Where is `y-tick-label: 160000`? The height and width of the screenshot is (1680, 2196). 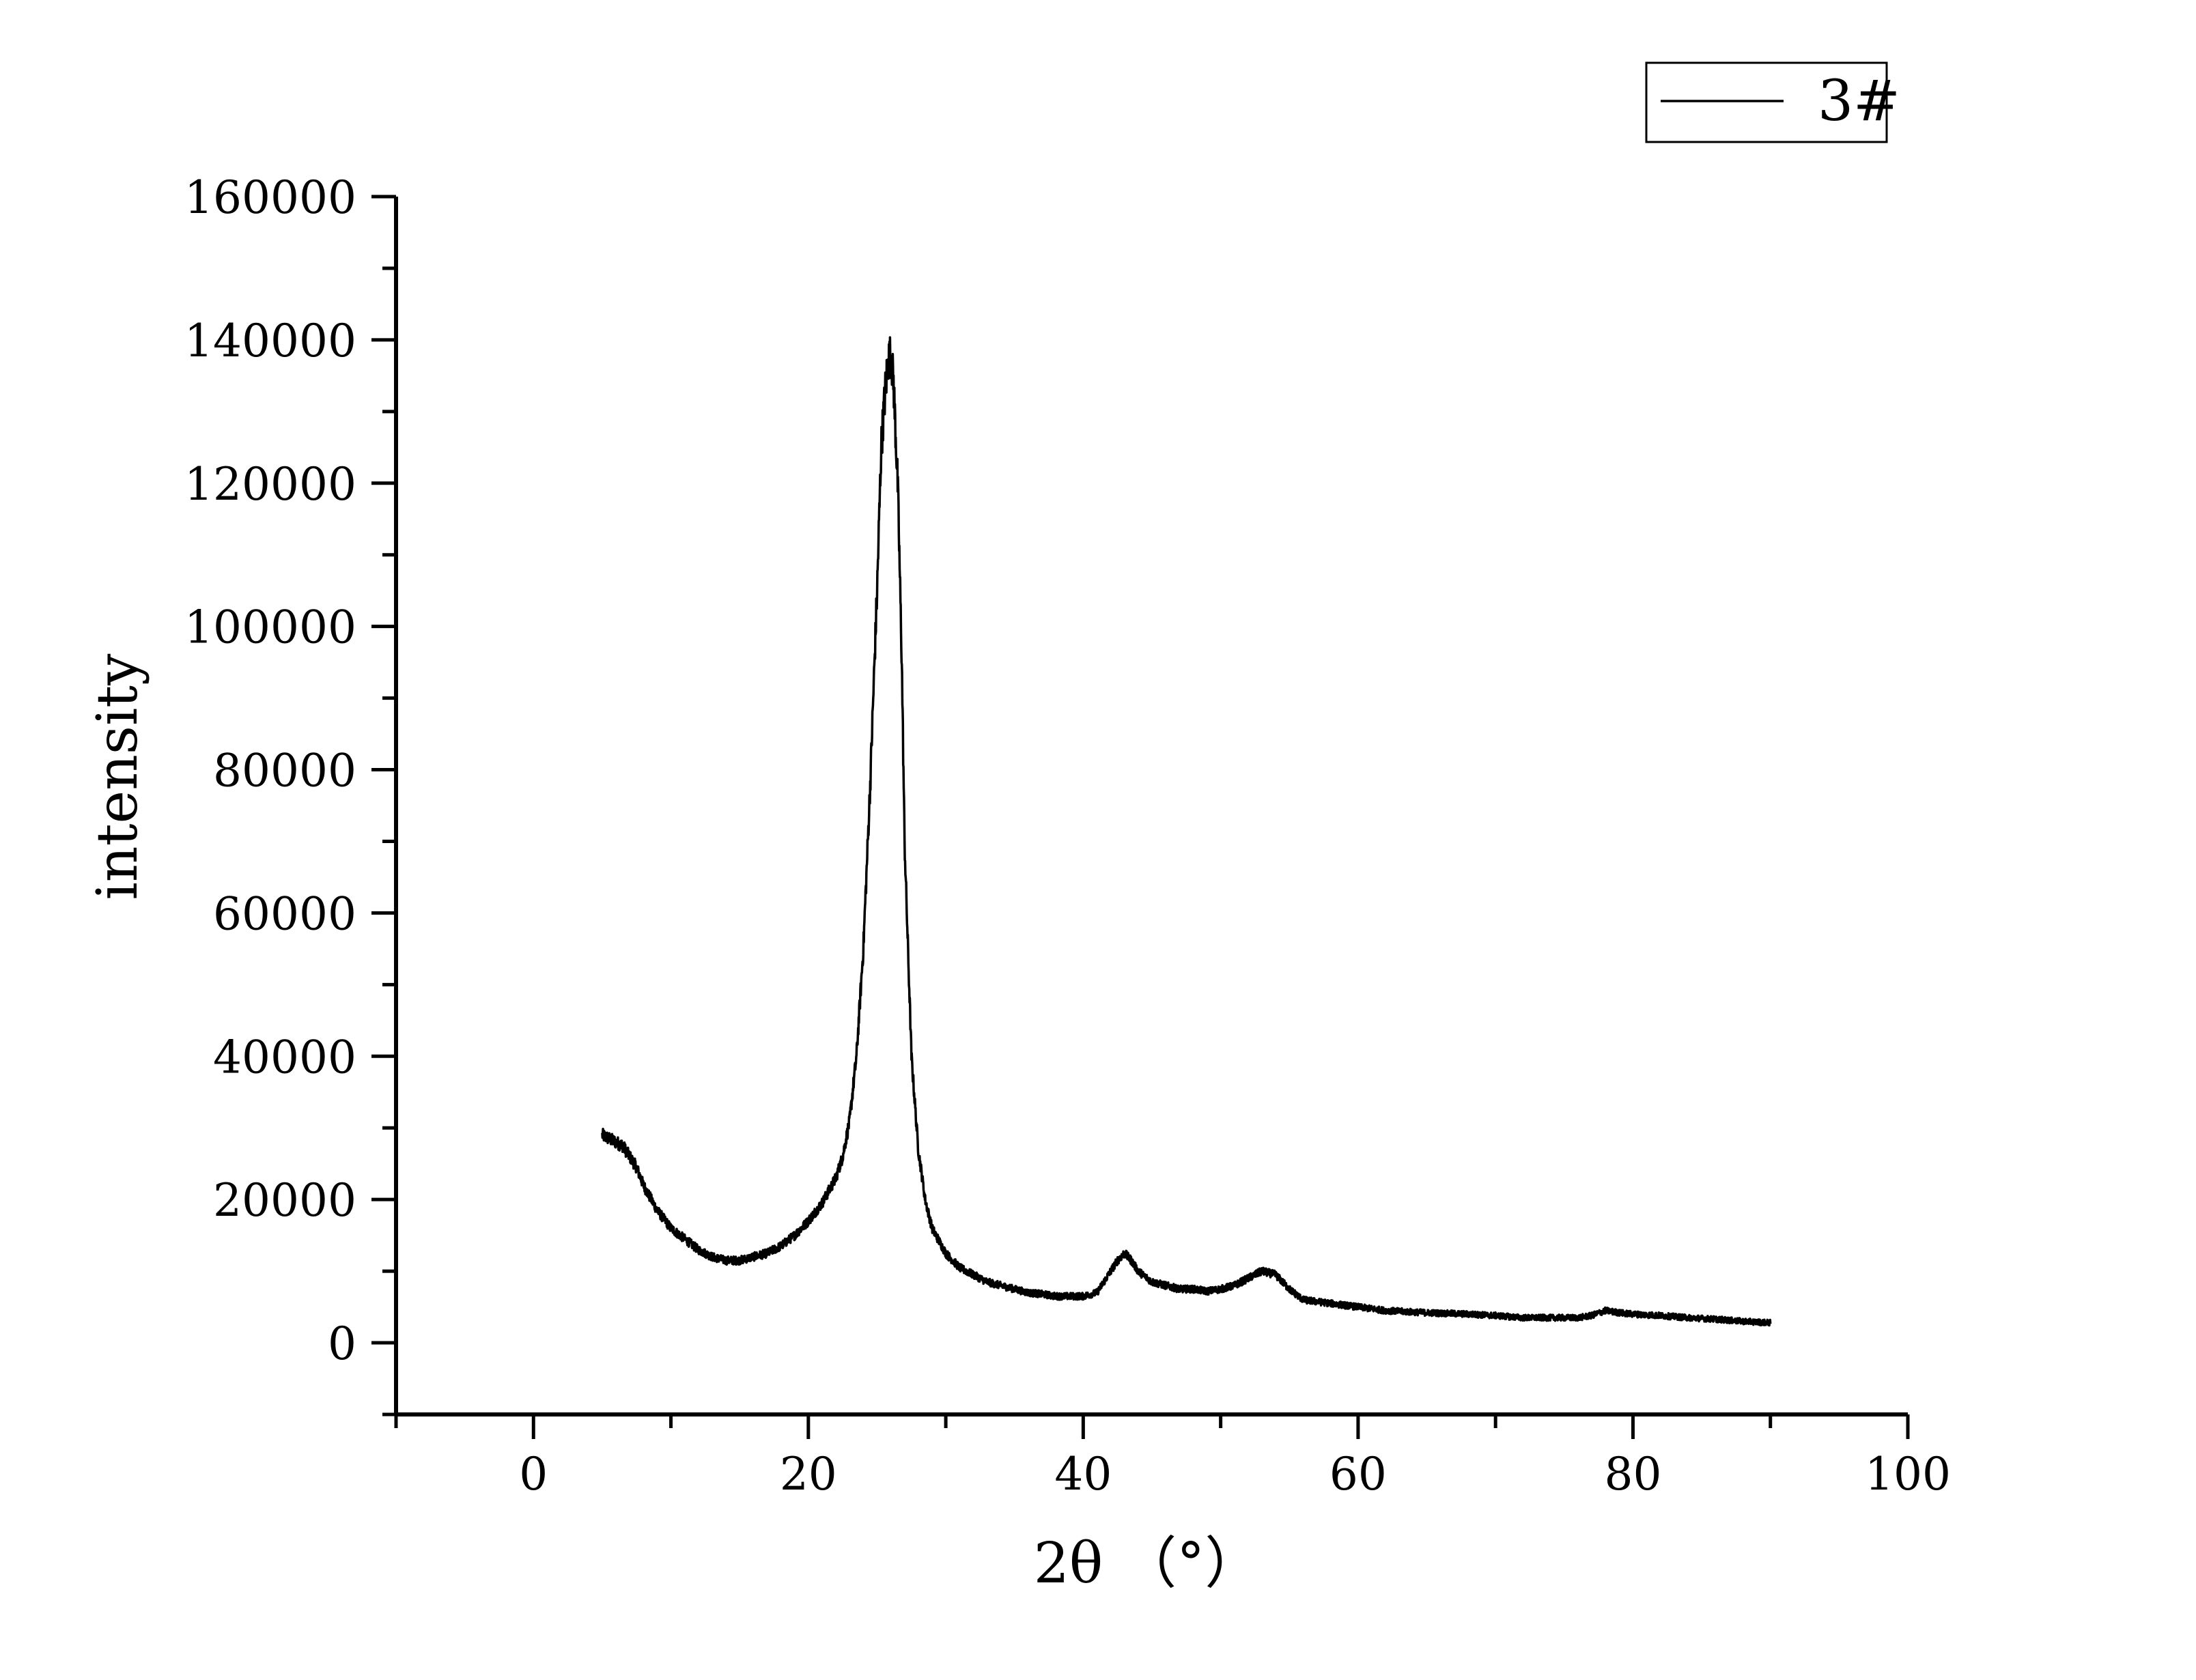
y-tick-label: 160000 is located at coordinates (270, 197).